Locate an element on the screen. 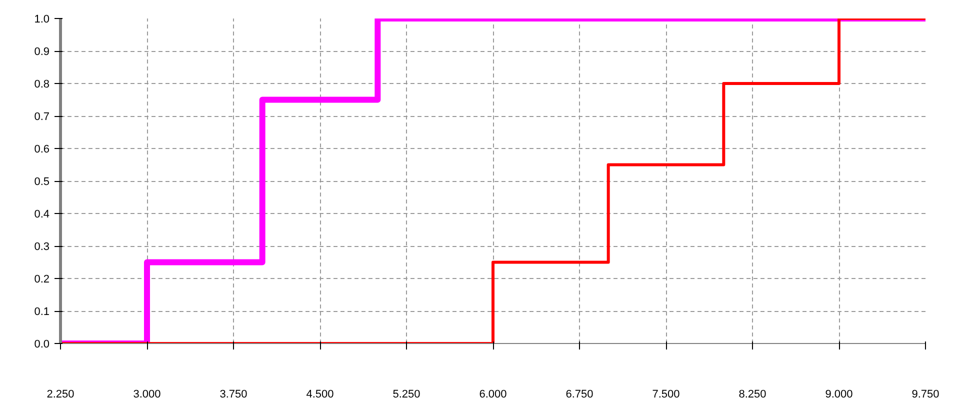  x-tick-label: 6.750 is located at coordinates (580, 394).